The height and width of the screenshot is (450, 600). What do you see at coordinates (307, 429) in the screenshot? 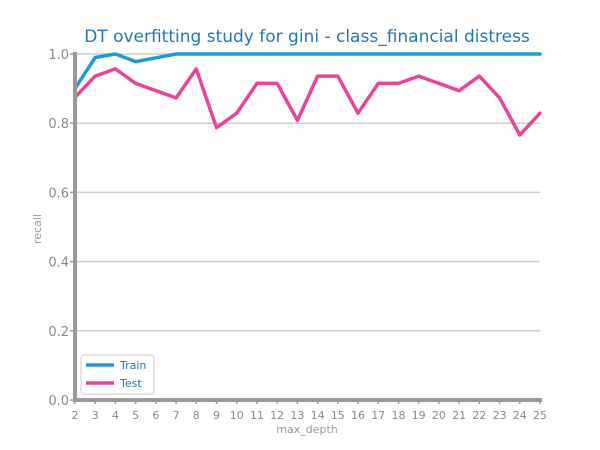
I see `x-axis-label: max_depth` at bounding box center [307, 429].